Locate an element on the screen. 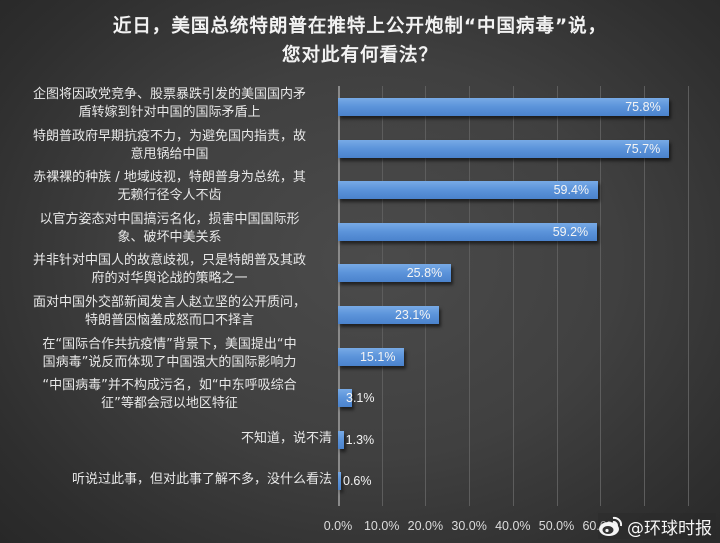 This screenshot has height=543, width=720. x-tick-label: 40.0% is located at coordinates (513, 526).